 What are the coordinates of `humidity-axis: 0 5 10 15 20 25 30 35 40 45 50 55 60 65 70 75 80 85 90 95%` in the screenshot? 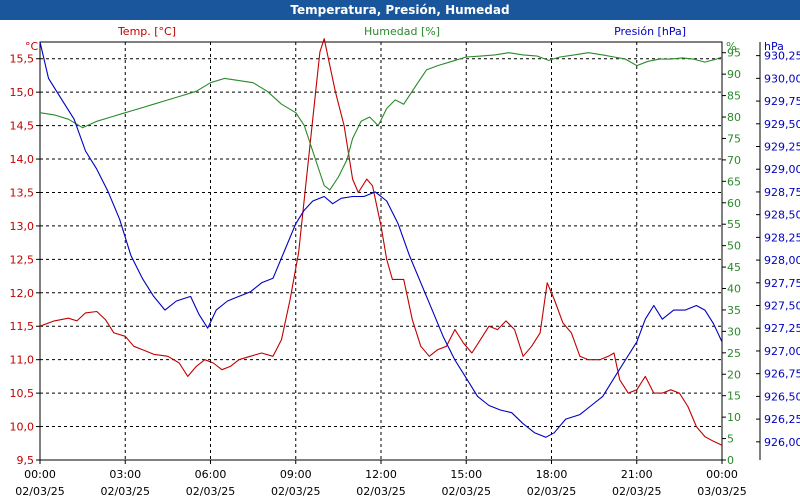 It's located at (731, 253).